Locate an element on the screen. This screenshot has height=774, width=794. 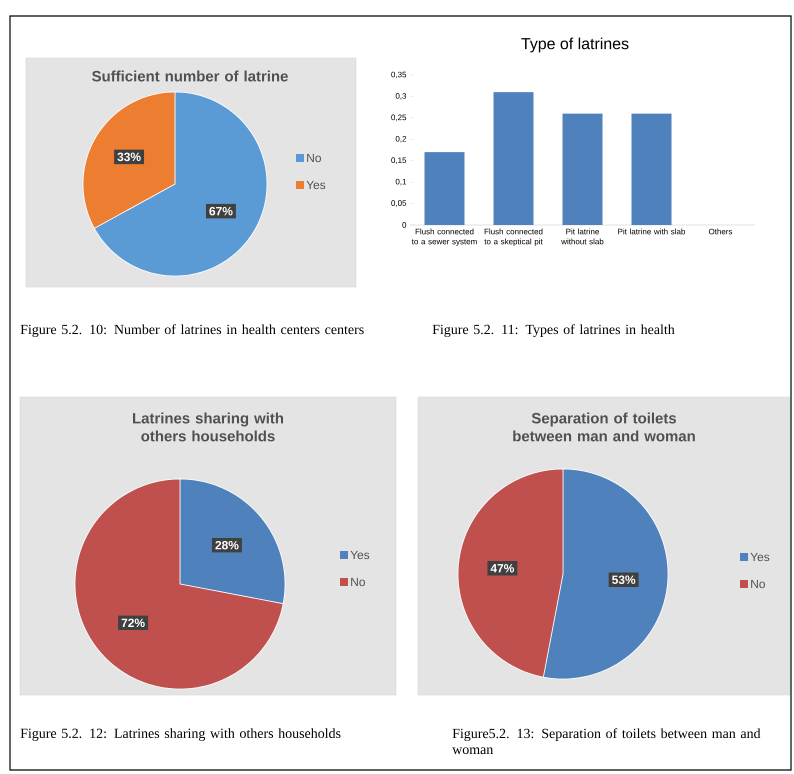
data-label: 67% is located at coordinates (221, 211).